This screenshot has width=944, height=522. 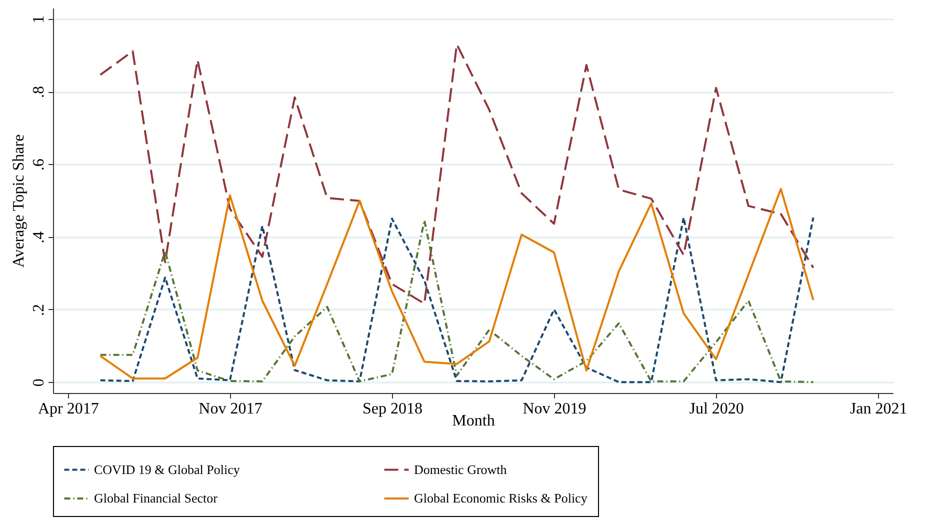 What do you see at coordinates (19, 201) in the screenshot?
I see `y-axis-title: Average Topic Share` at bounding box center [19, 201].